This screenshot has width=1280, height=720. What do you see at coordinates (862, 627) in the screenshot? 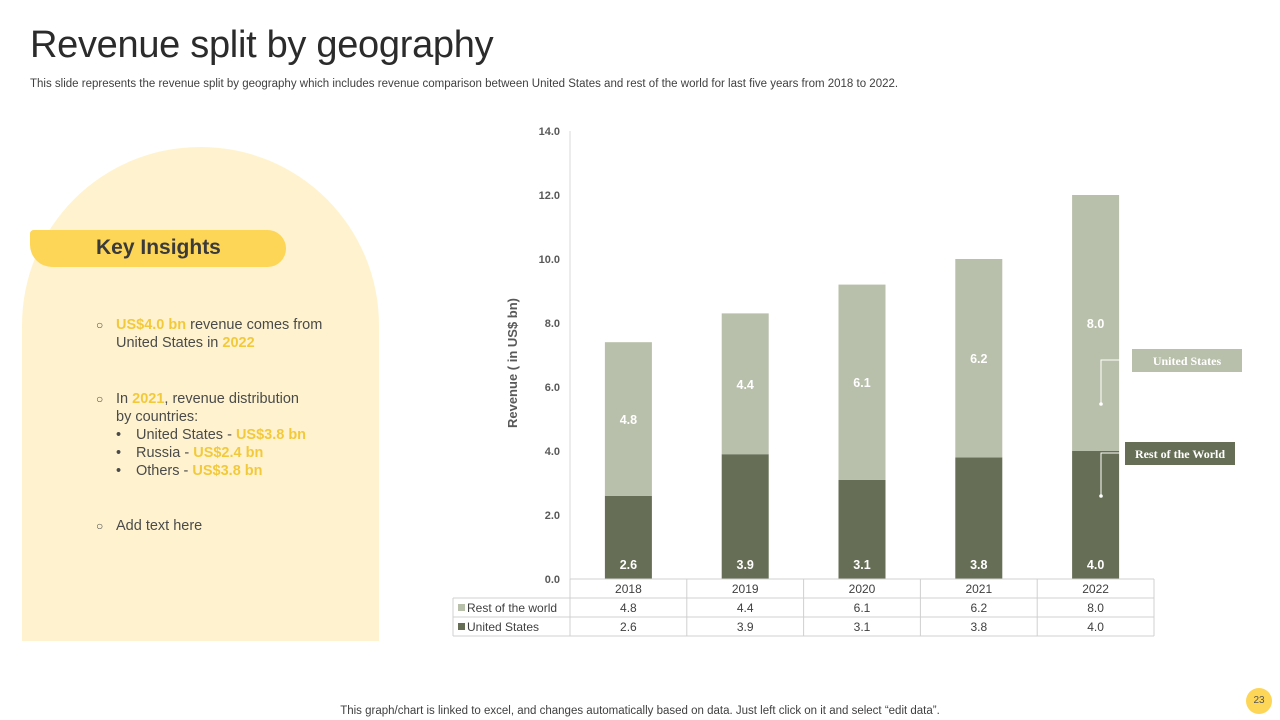
I see `table-cell: 3.1` at bounding box center [862, 627].